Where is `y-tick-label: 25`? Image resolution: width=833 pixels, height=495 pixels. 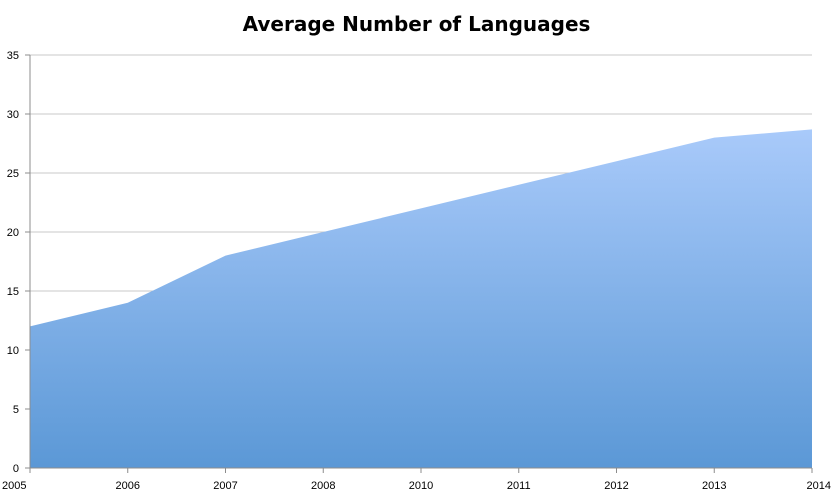
y-tick-label: 25 is located at coordinates (13, 174).